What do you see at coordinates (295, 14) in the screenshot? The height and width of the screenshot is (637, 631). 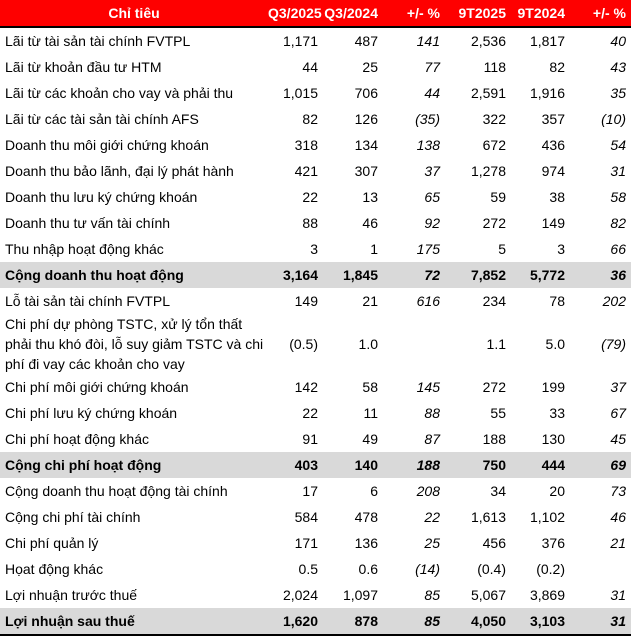 I see `column-header-q3-2025: Q3/2025` at bounding box center [295, 14].